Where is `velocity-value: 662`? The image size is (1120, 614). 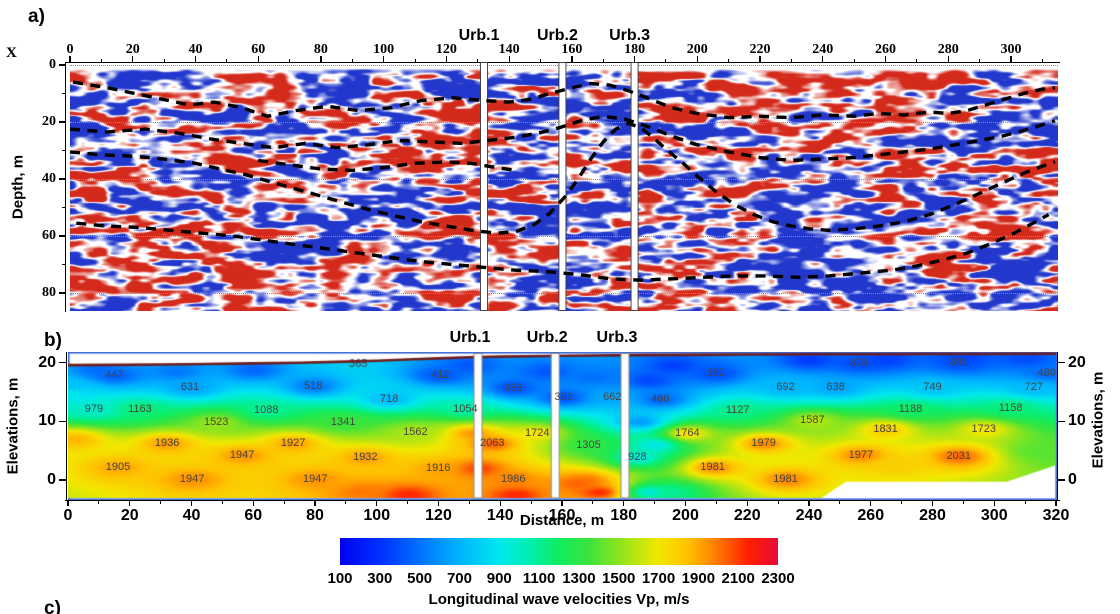
velocity-value: 662 is located at coordinates (612, 397).